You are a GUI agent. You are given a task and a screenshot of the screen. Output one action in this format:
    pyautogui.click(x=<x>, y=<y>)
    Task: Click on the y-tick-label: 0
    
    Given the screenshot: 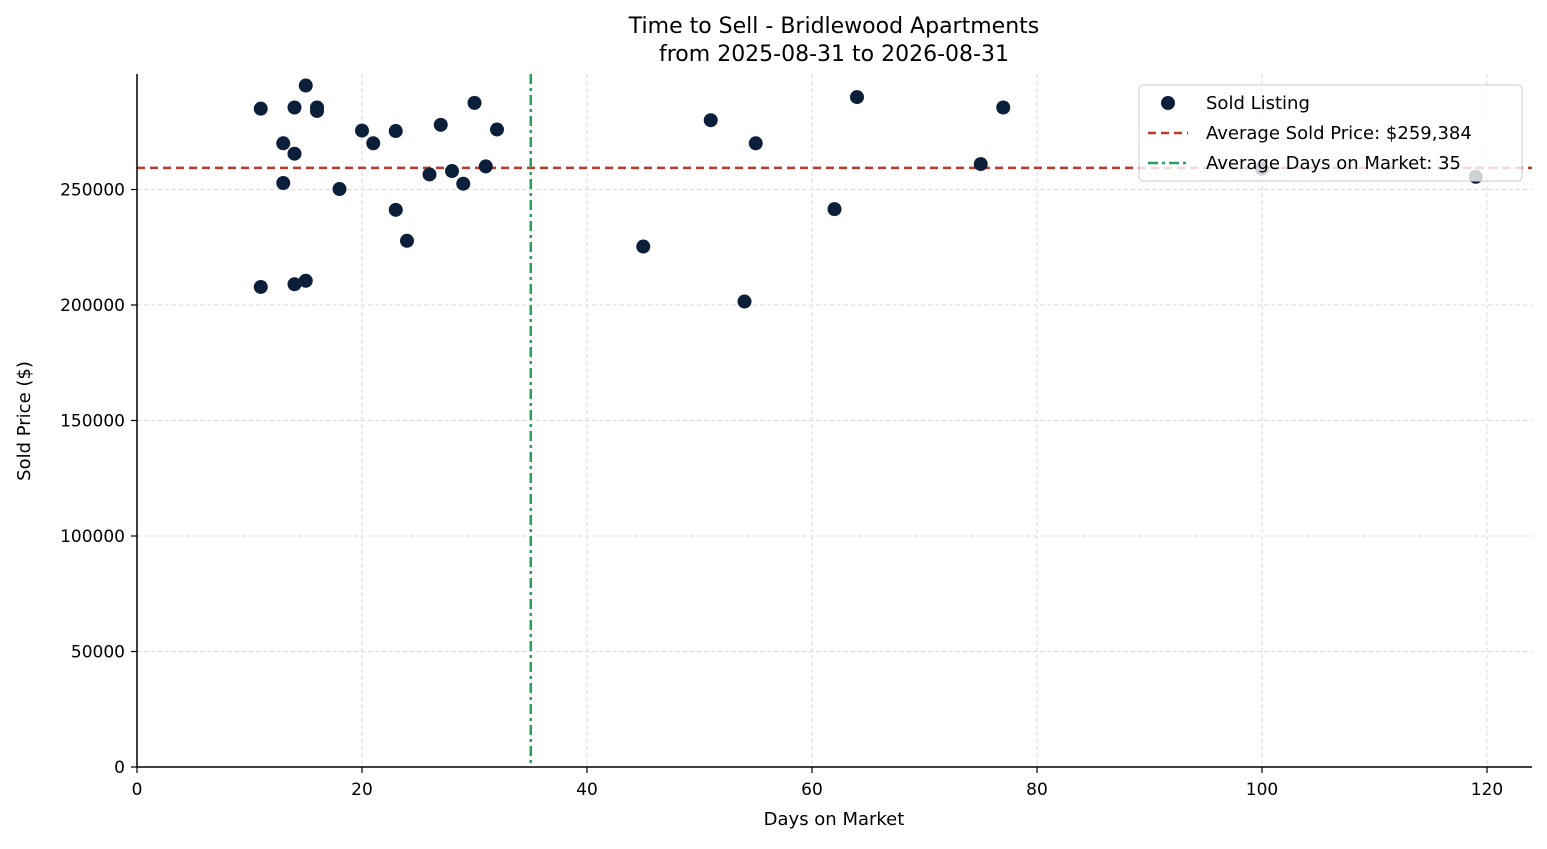 What is the action you would take?
    pyautogui.click(x=119, y=768)
    